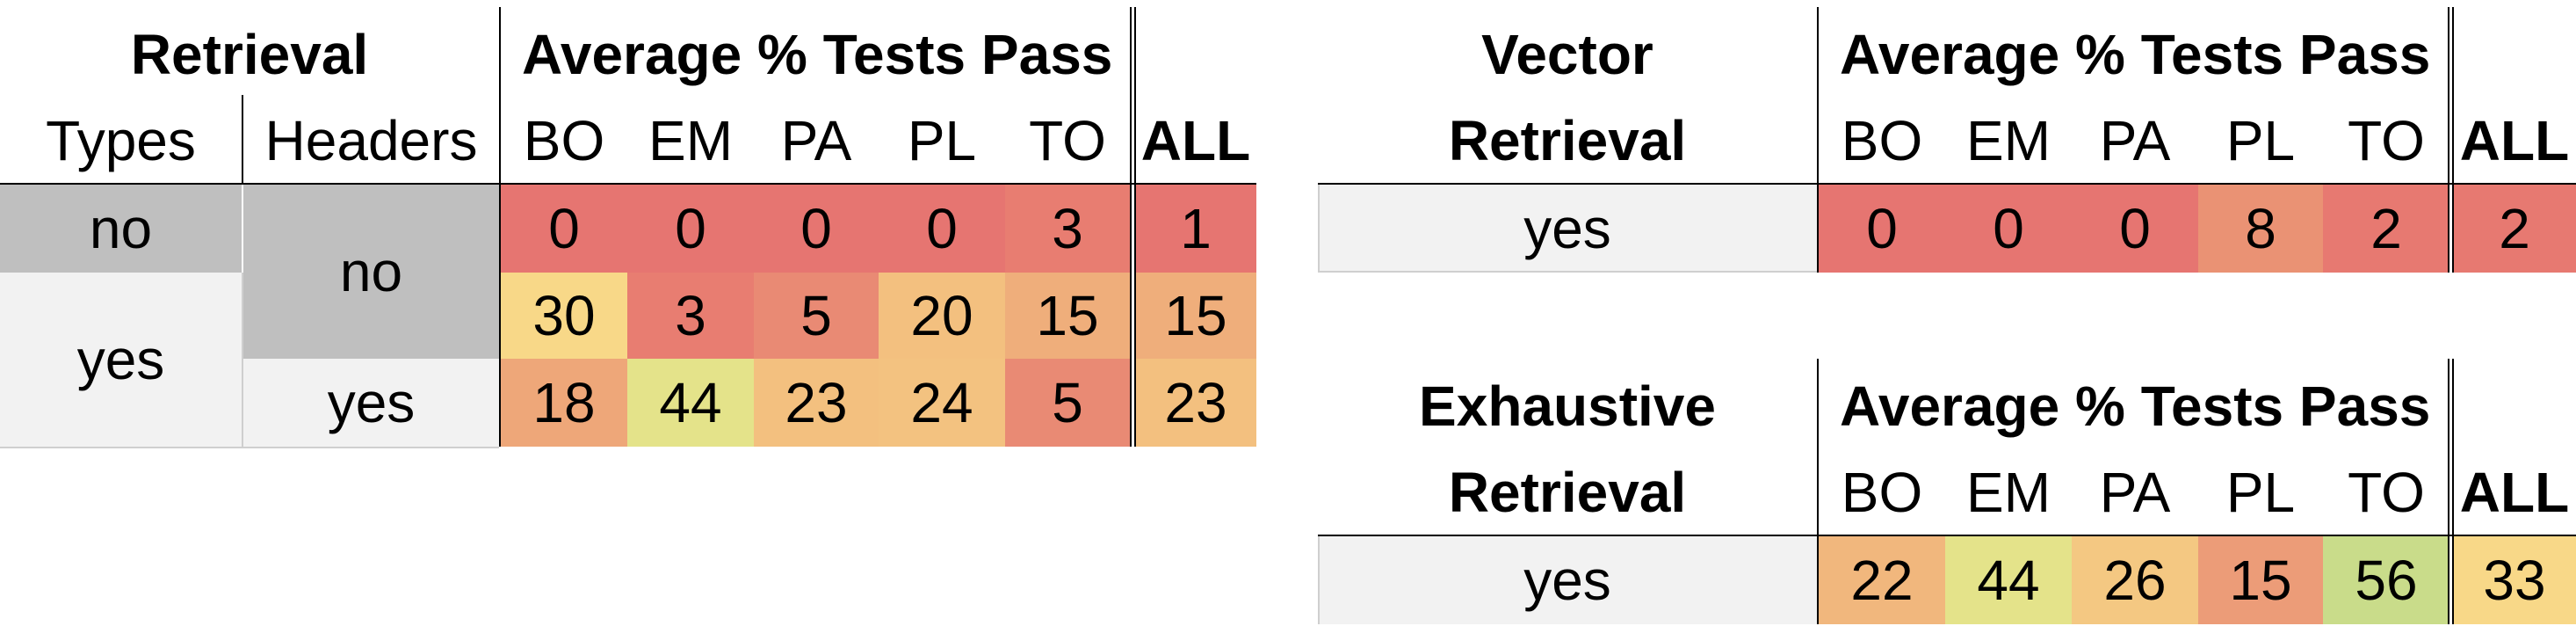  What do you see at coordinates (816, 403) in the screenshot?
I see `t1-r3-pa: 23` at bounding box center [816, 403].